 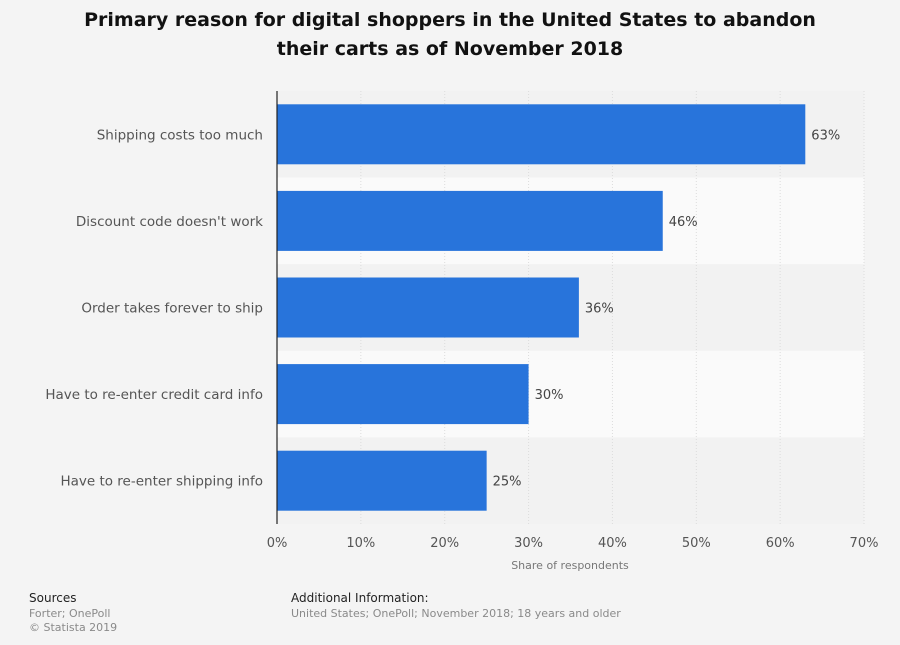 What do you see at coordinates (683, 222) in the screenshot?
I see `value-label: 46%` at bounding box center [683, 222].